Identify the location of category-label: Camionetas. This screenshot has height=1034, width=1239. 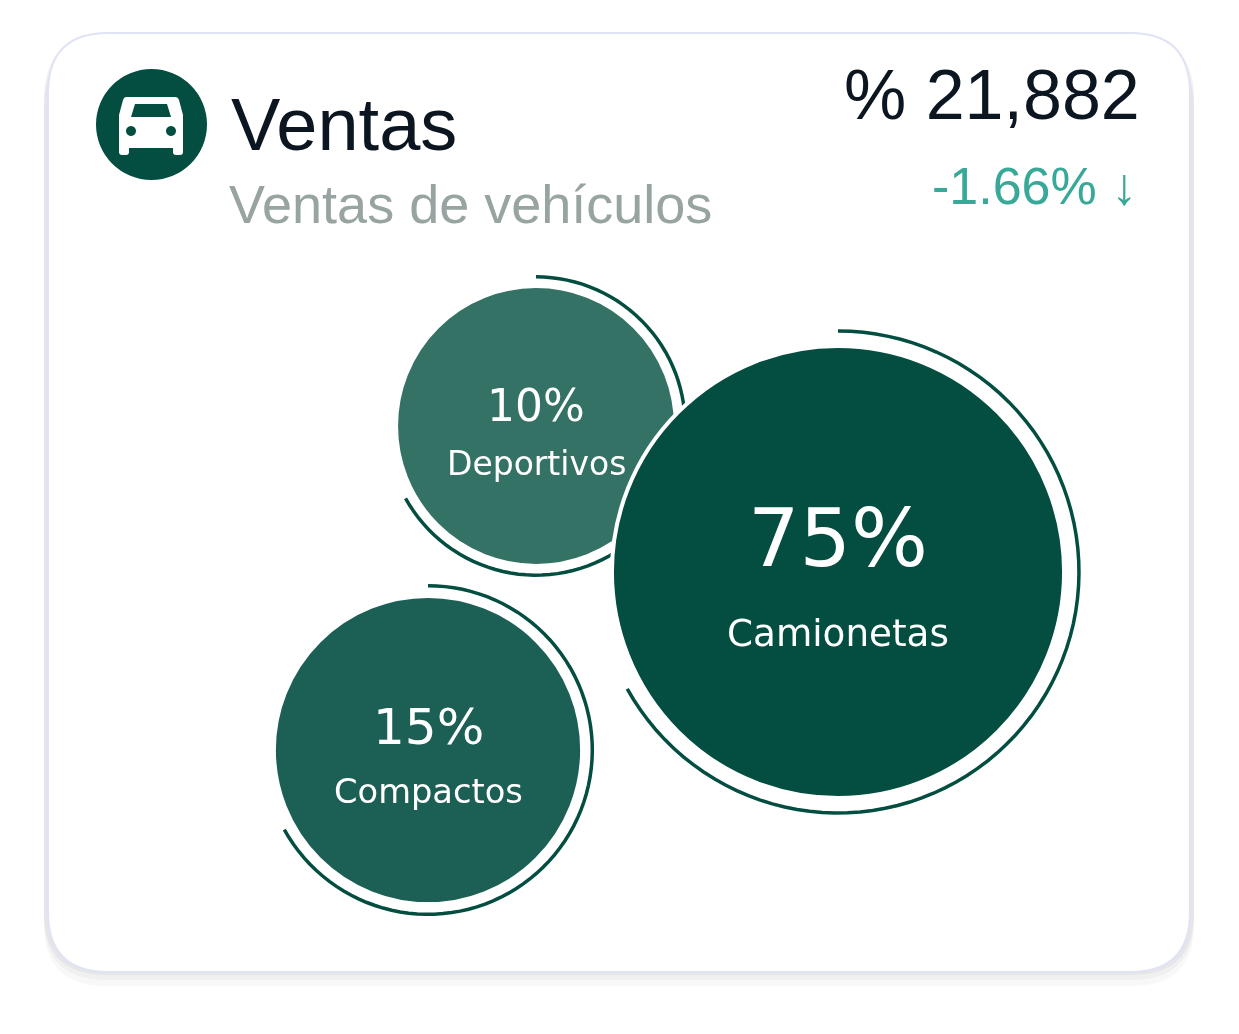
(838, 633).